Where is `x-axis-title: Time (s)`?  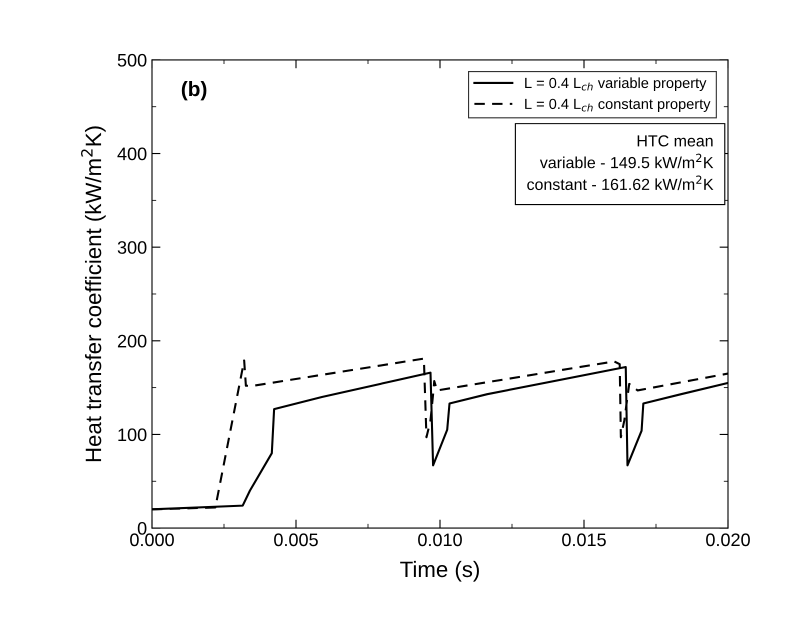 x-axis-title: Time (s) is located at coordinates (439, 571).